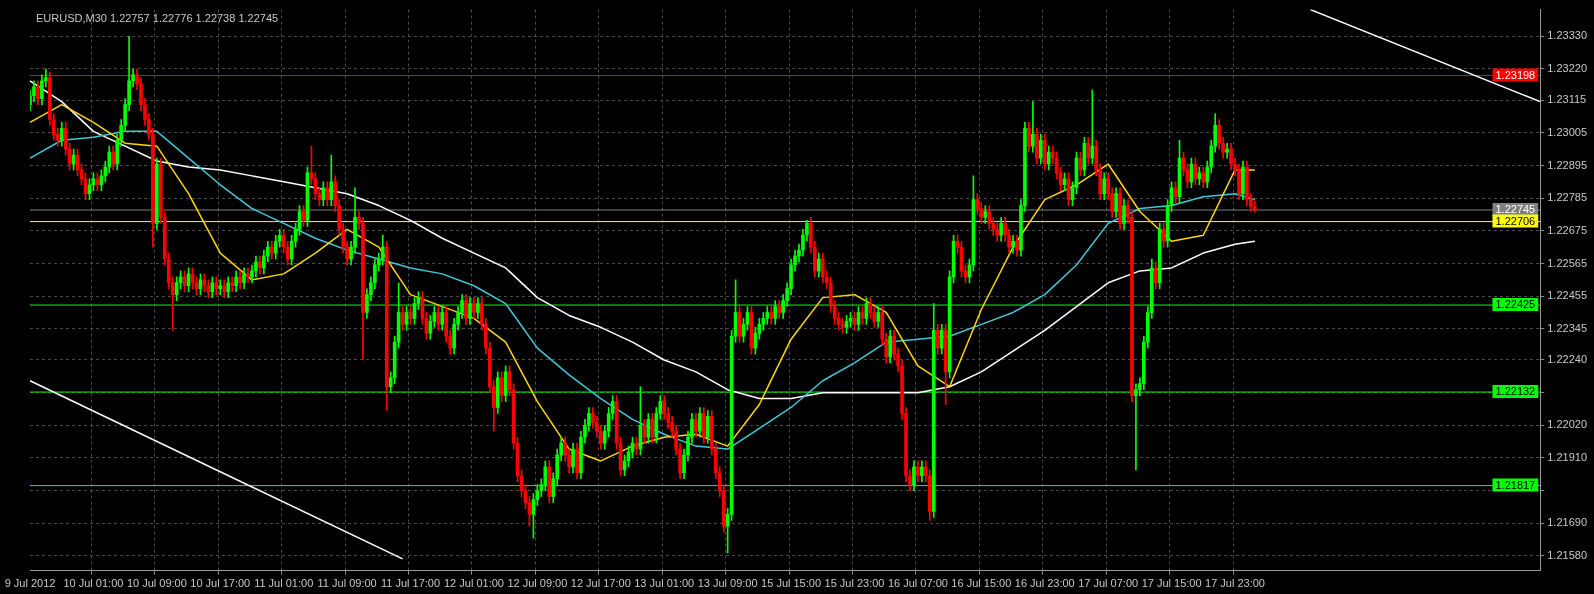 The height and width of the screenshot is (594, 1594). I want to click on x-tick-label: 10 Jul 17:00, so click(220, 583).